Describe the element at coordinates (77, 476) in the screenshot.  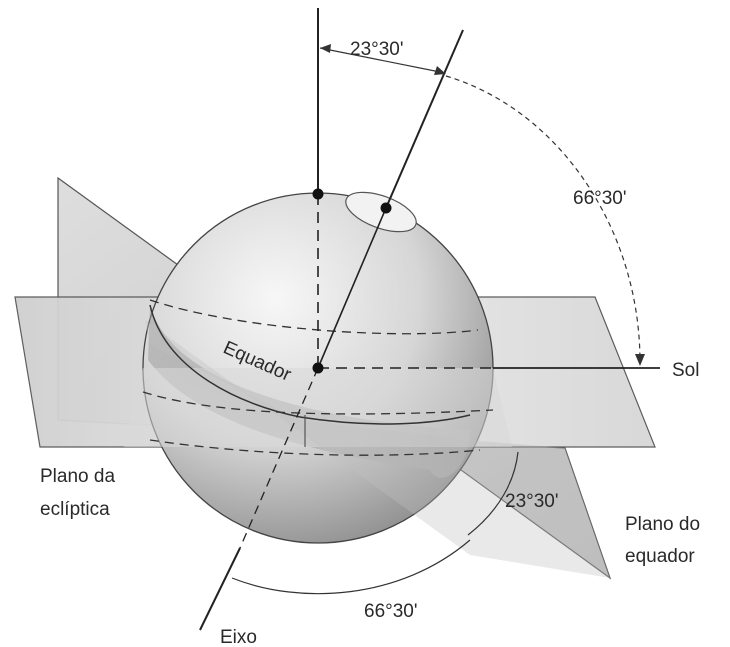
I see `ecliptic-plane-label-line1: Plano da` at that location.